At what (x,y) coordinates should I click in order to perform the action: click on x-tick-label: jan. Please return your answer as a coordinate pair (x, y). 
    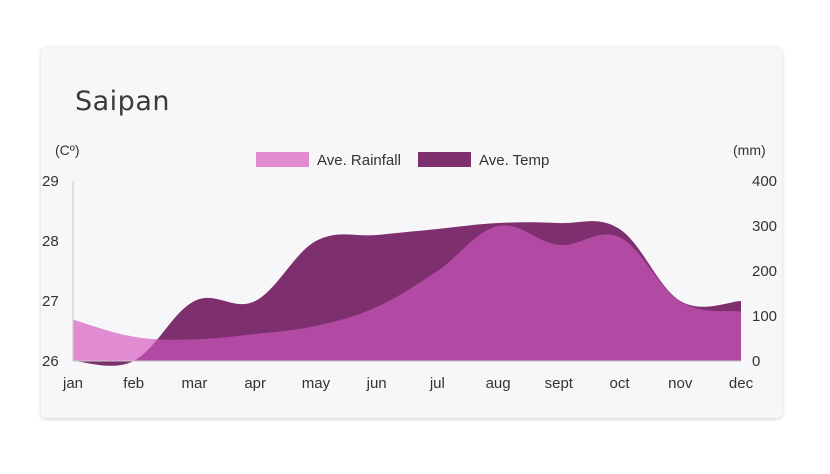
    Looking at the image, I should click on (72, 383).